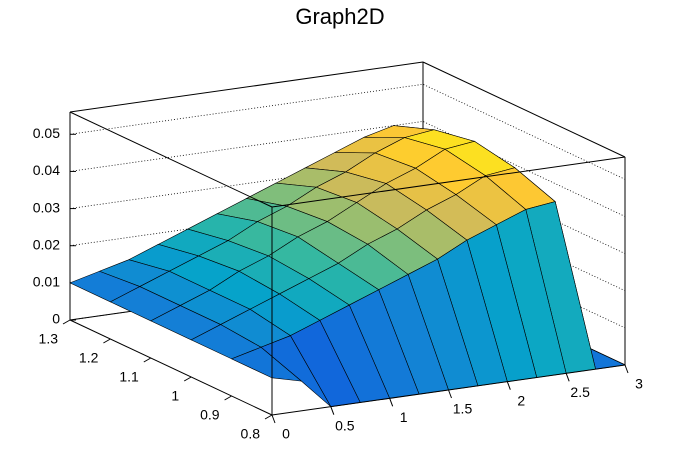 The height and width of the screenshot is (472, 696). What do you see at coordinates (251, 434) in the screenshot?
I see `y-tick-label: 0.8` at bounding box center [251, 434].